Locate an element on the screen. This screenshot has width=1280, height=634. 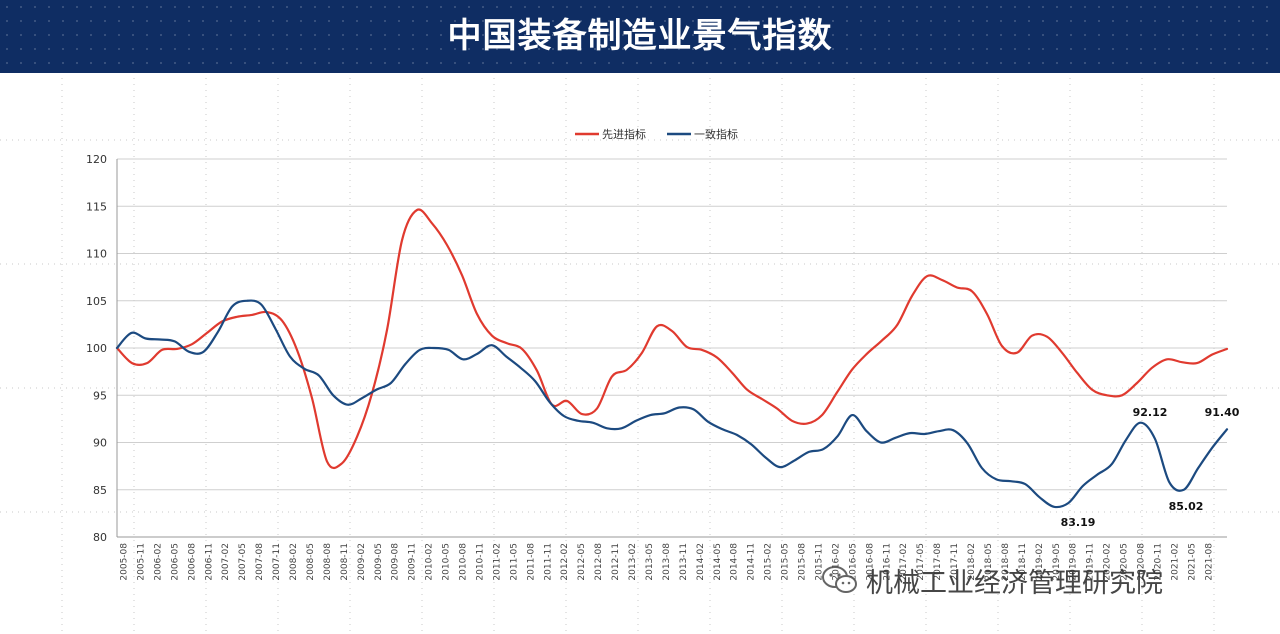
x-tick-label: 2019-02 is located at coordinates (1040, 562).